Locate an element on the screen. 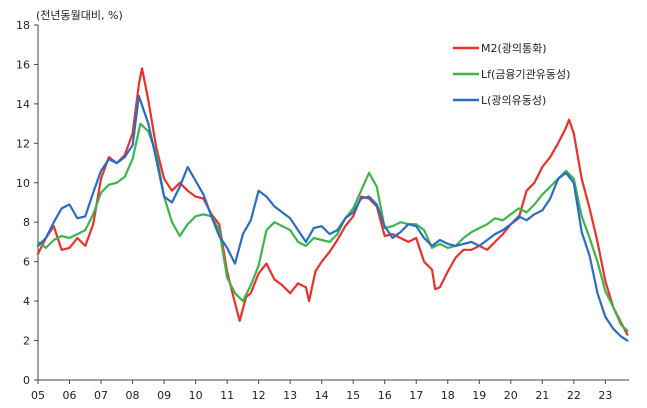  x-axis-ticks: 05 06 07 08 09 10 11 12 13 14 15 16 17 18 19 20 21 22 23 is located at coordinates (321, 391).